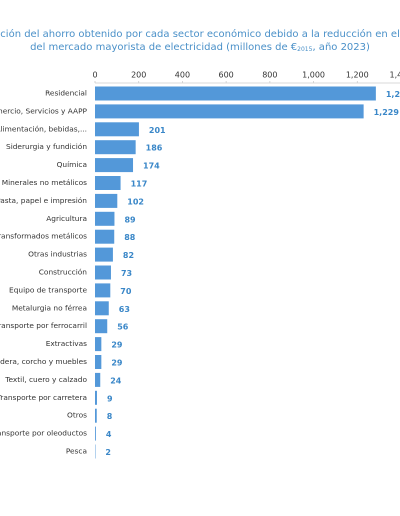  What do you see at coordinates (269, 75) in the screenshot?
I see `x-tick-label: 800` at bounding box center [269, 75].